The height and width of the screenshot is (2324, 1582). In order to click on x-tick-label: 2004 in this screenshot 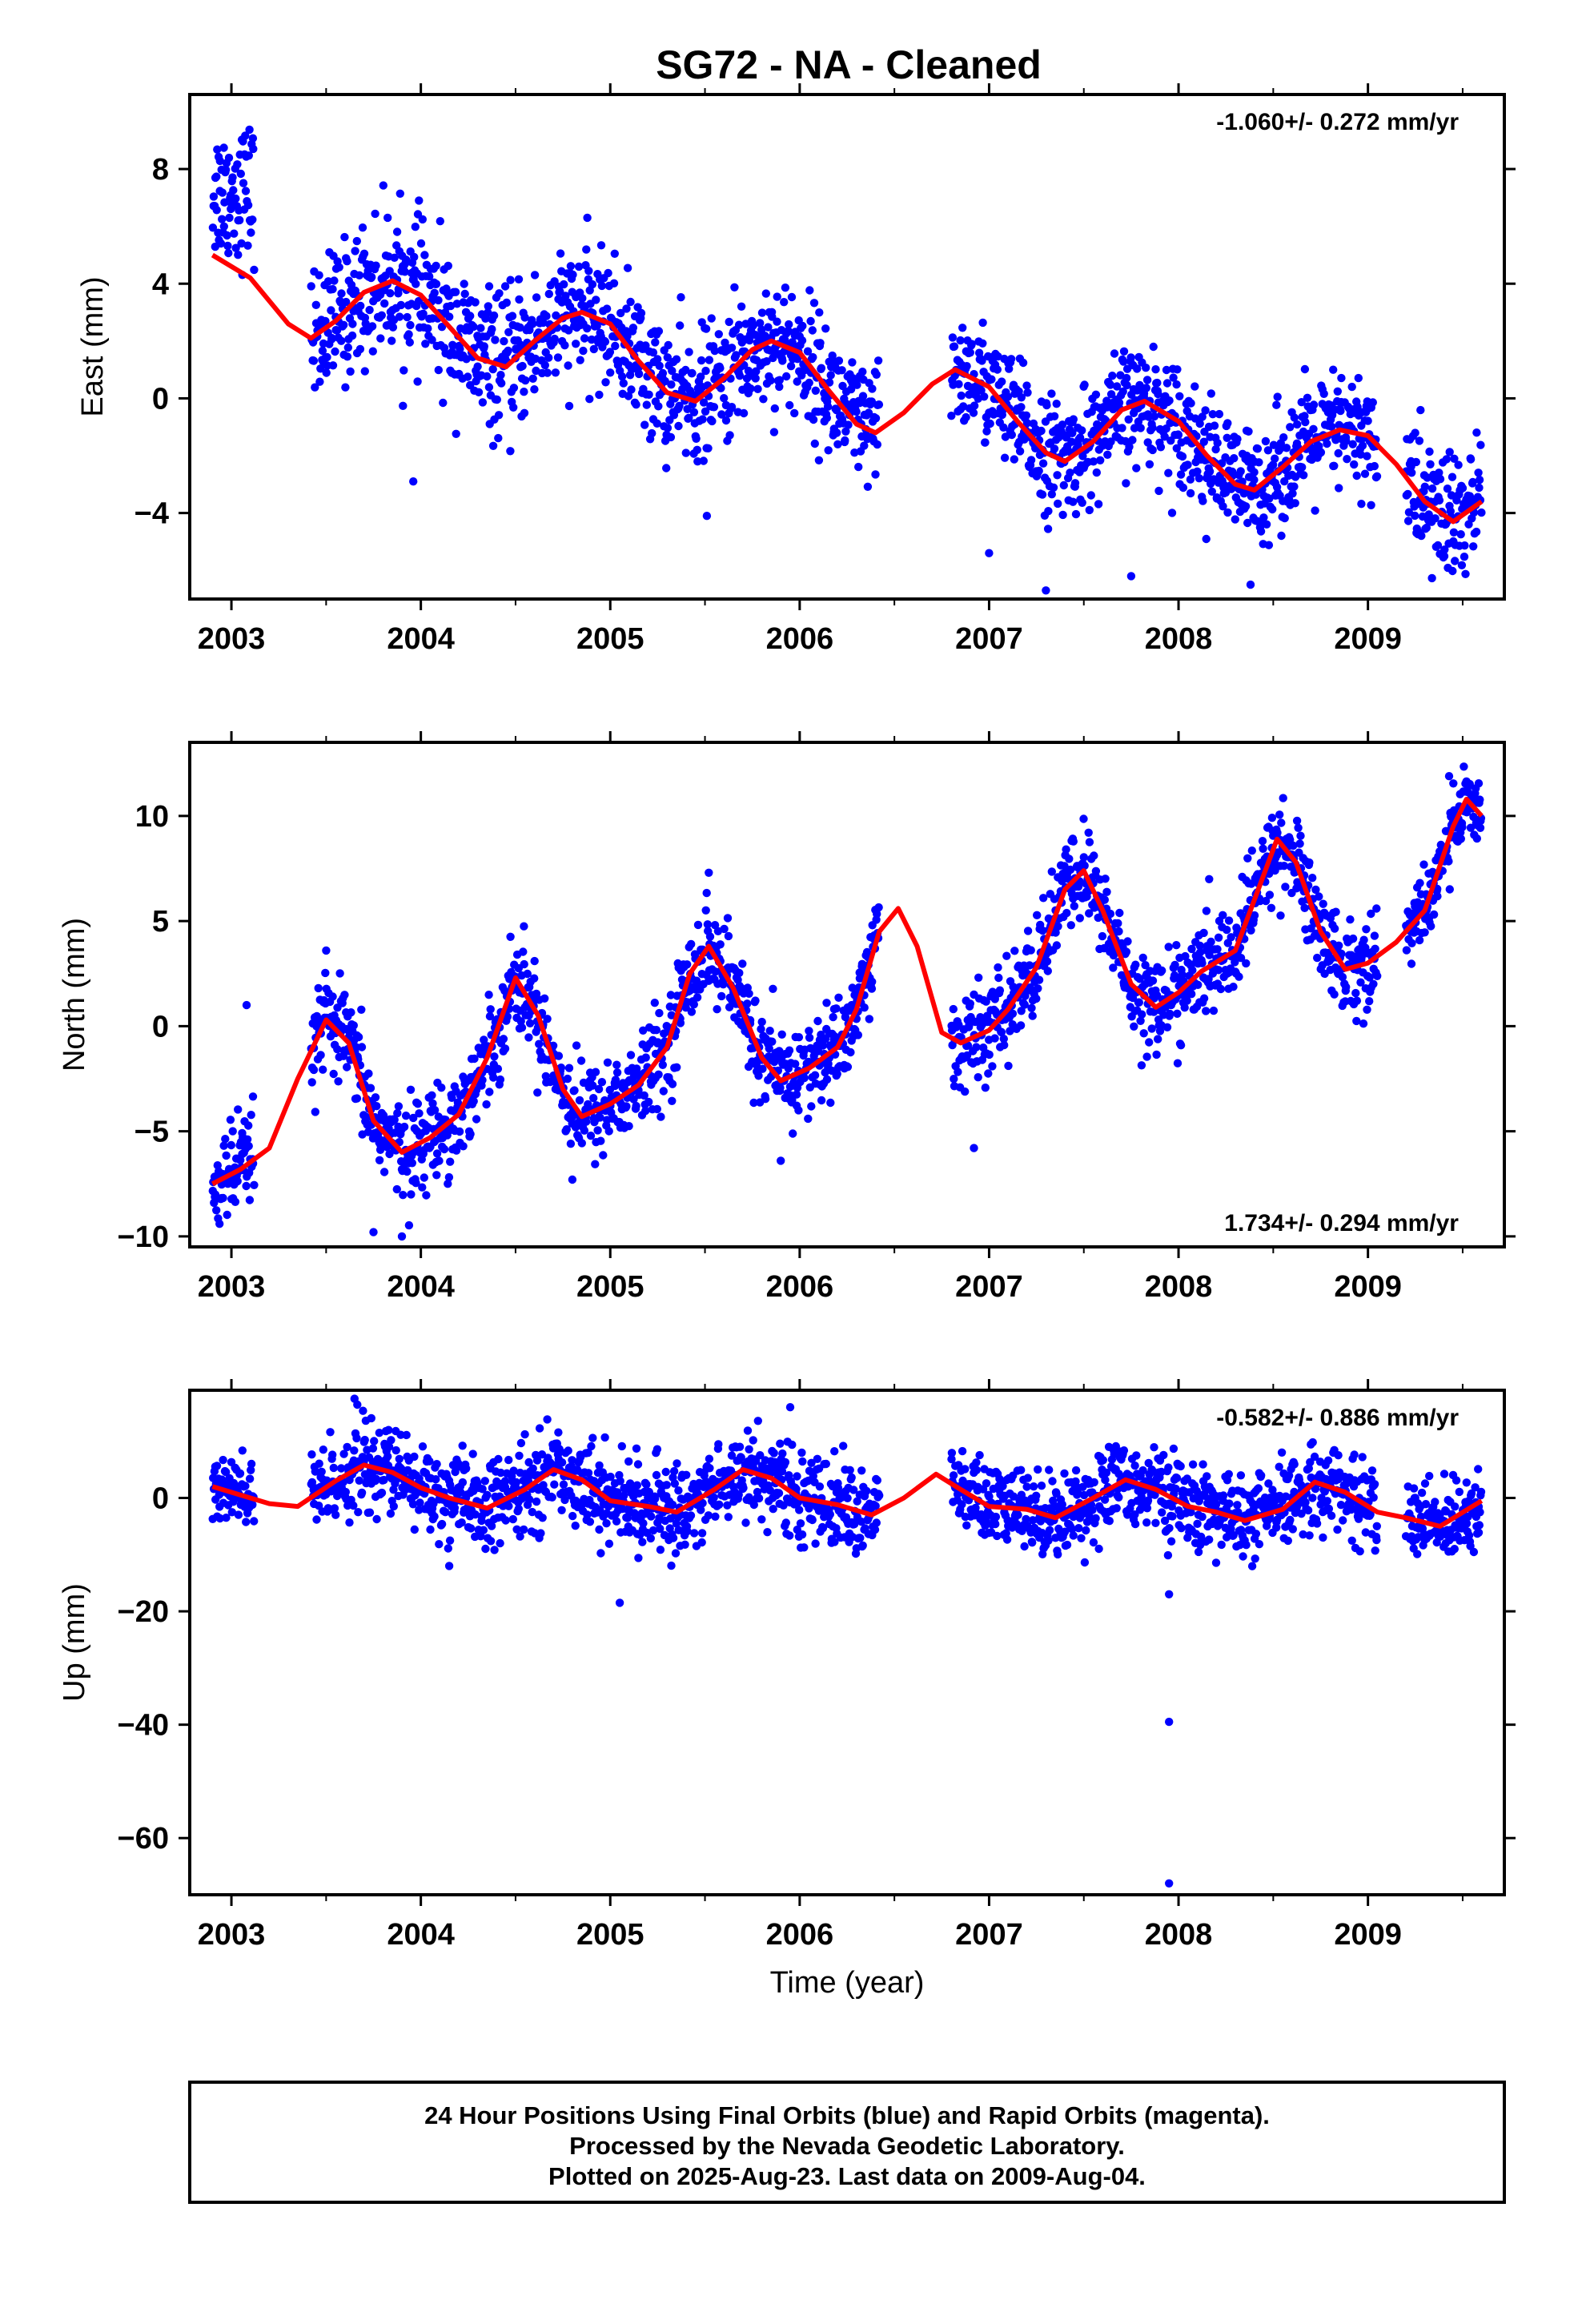, I will do `click(421, 1287)`.